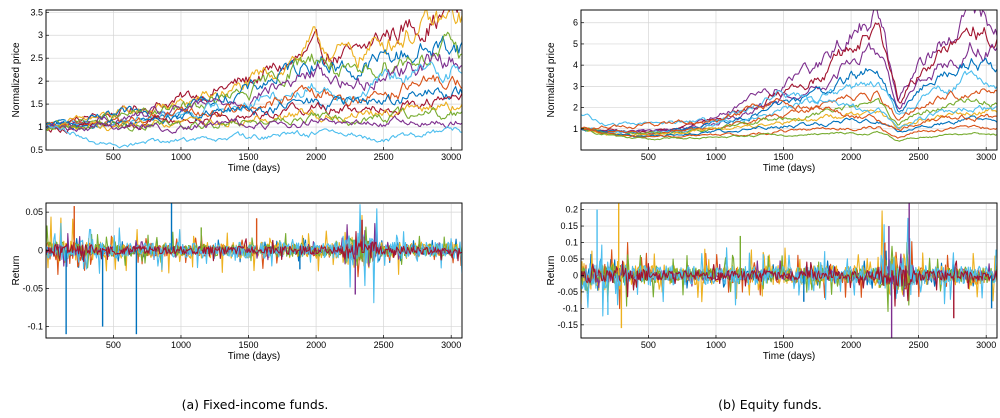 The width and height of the screenshot is (1000, 418). I want to click on caption-equity: (b) Equity funds., so click(770, 404).